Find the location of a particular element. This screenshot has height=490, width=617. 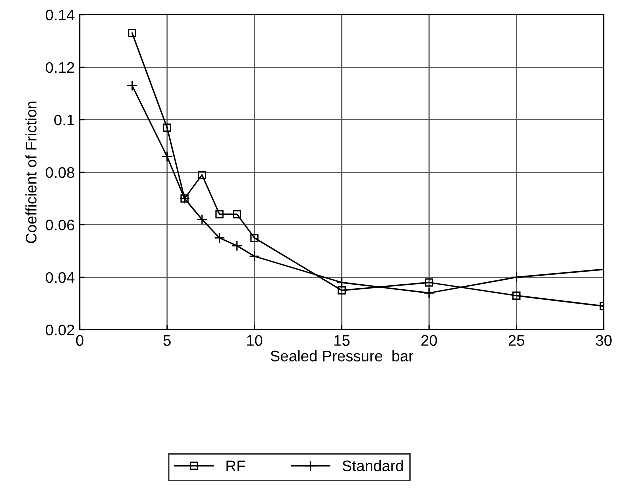

y-tick-label: 0.14 is located at coordinates (60, 15).